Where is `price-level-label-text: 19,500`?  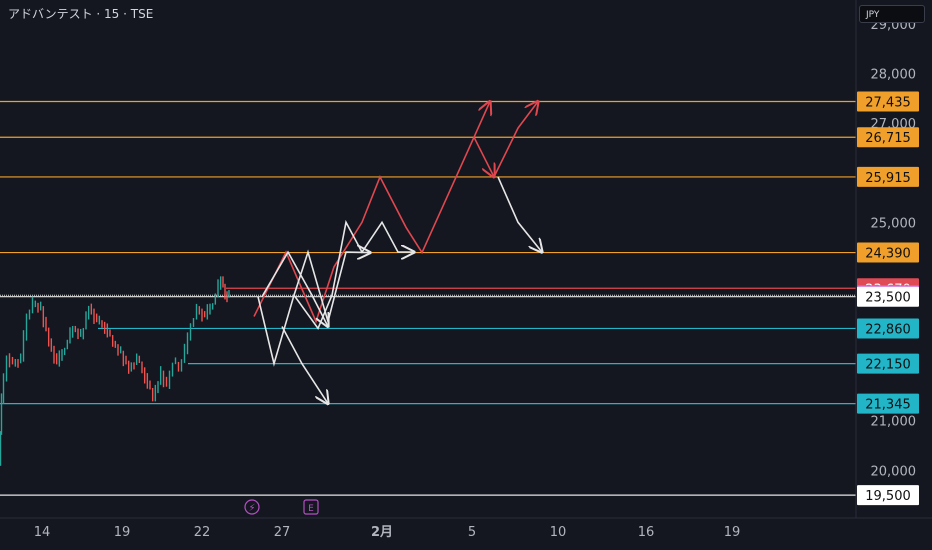
price-level-label-text: 19,500 is located at coordinates (888, 496).